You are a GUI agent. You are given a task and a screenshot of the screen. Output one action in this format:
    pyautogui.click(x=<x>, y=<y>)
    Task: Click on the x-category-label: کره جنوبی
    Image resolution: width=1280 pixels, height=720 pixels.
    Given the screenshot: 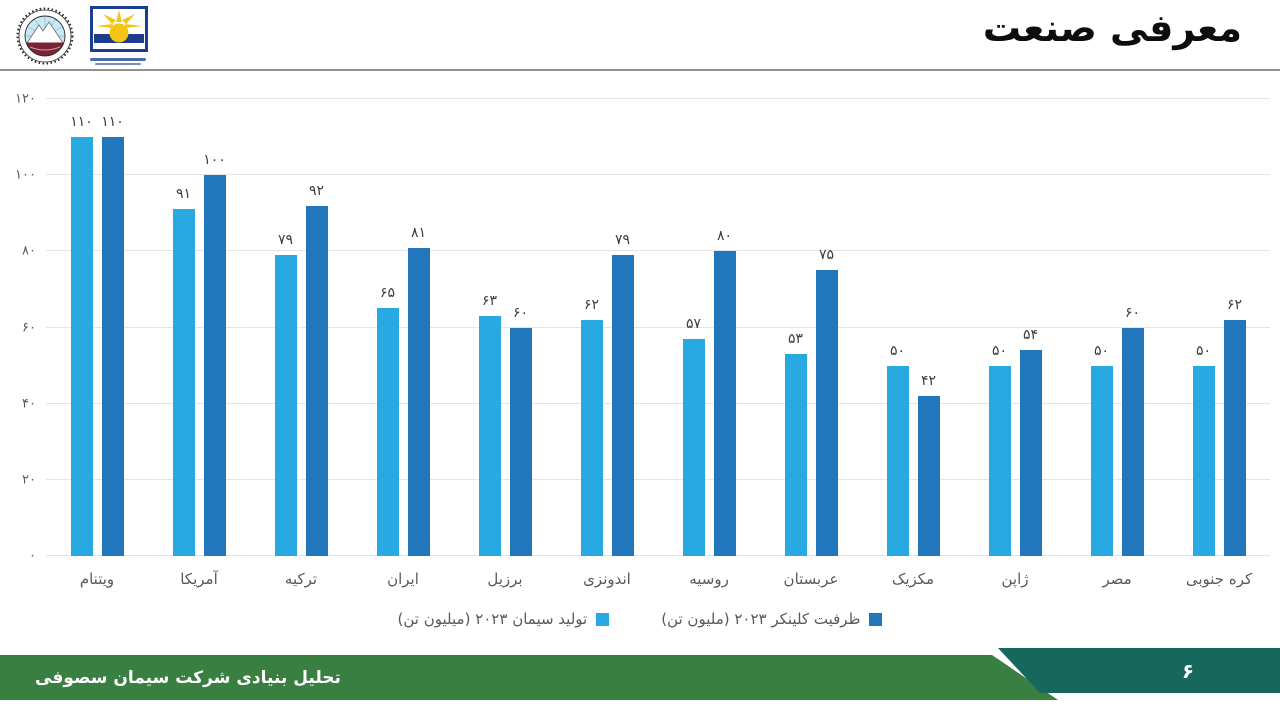 What is the action you would take?
    pyautogui.click(x=1219, y=579)
    